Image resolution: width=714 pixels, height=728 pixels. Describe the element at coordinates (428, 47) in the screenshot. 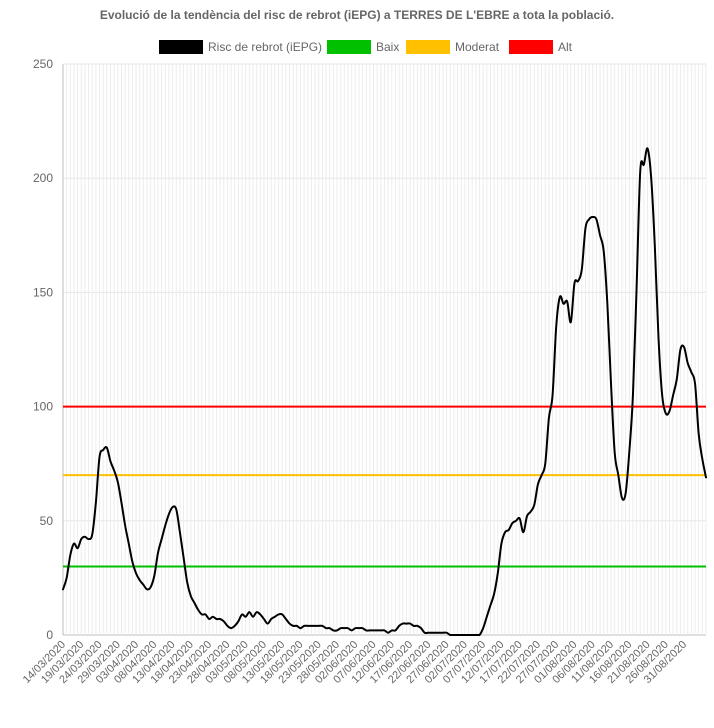

I see `legend-swatch-moderat` at that location.